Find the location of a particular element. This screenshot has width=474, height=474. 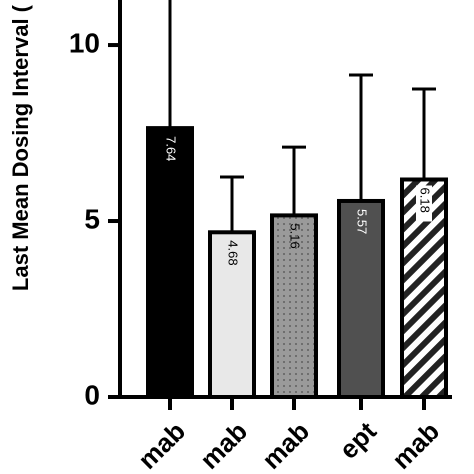

value-label: 5.57 is located at coordinates (362, 221).